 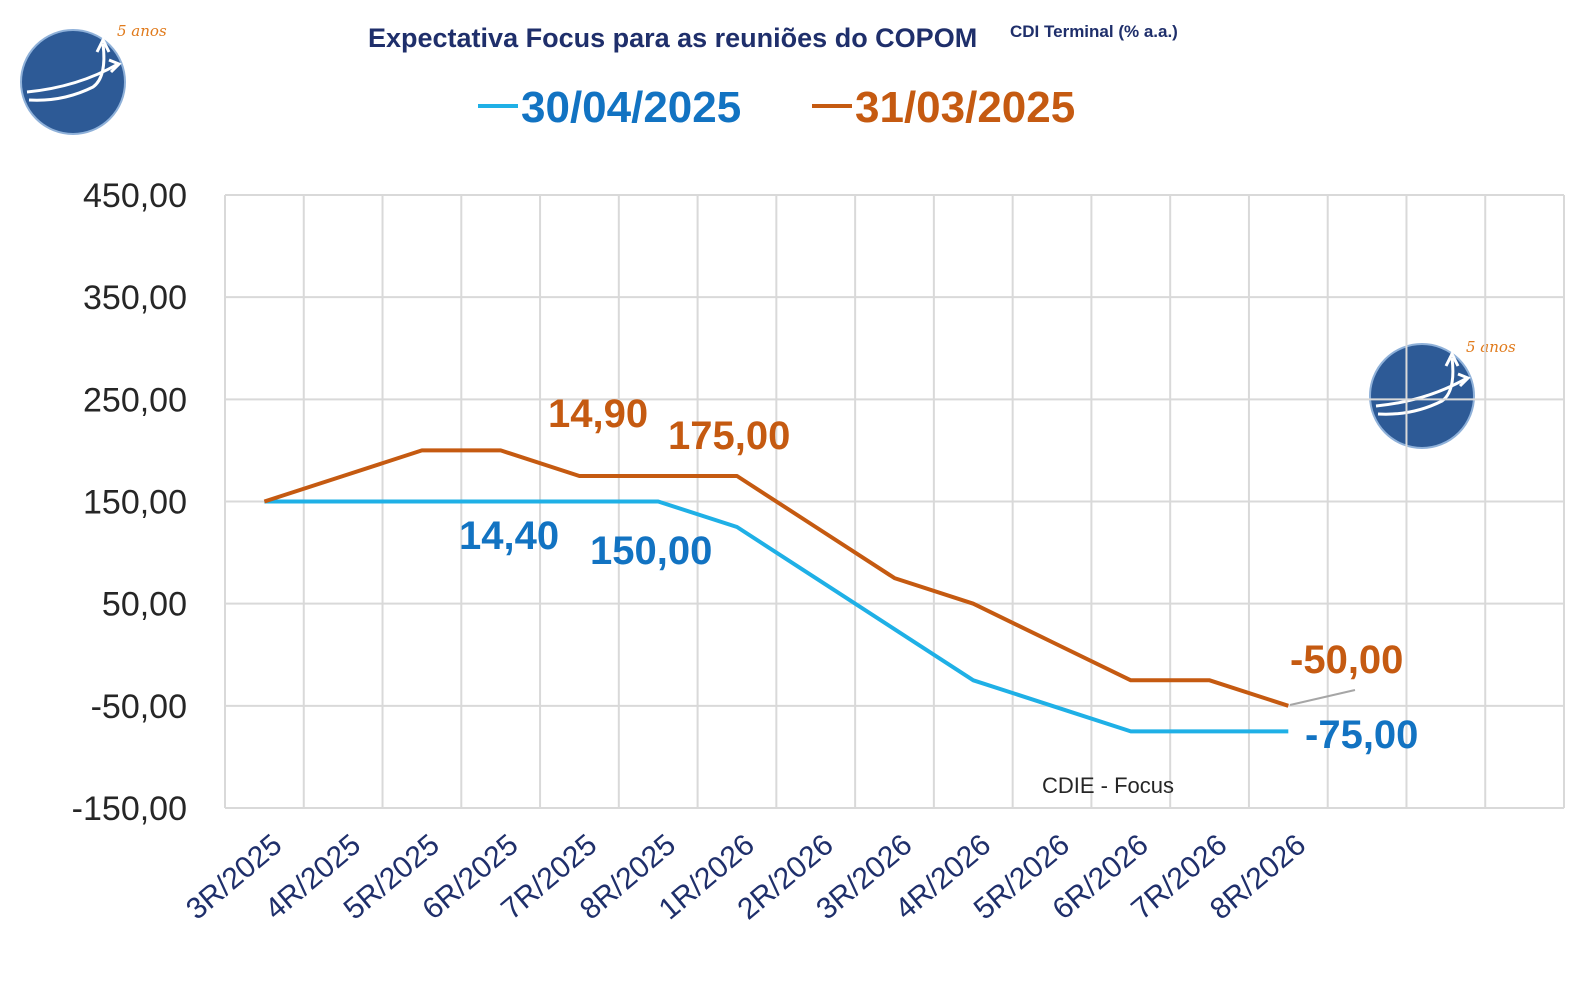 What do you see at coordinates (135, 400) in the screenshot?
I see `y-tick-label: 250,00` at bounding box center [135, 400].